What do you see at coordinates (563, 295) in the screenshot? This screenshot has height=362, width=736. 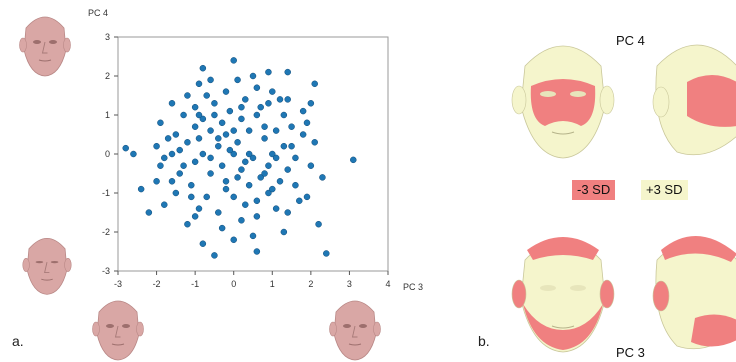 I see `heat-face-pc3-front` at bounding box center [563, 295].